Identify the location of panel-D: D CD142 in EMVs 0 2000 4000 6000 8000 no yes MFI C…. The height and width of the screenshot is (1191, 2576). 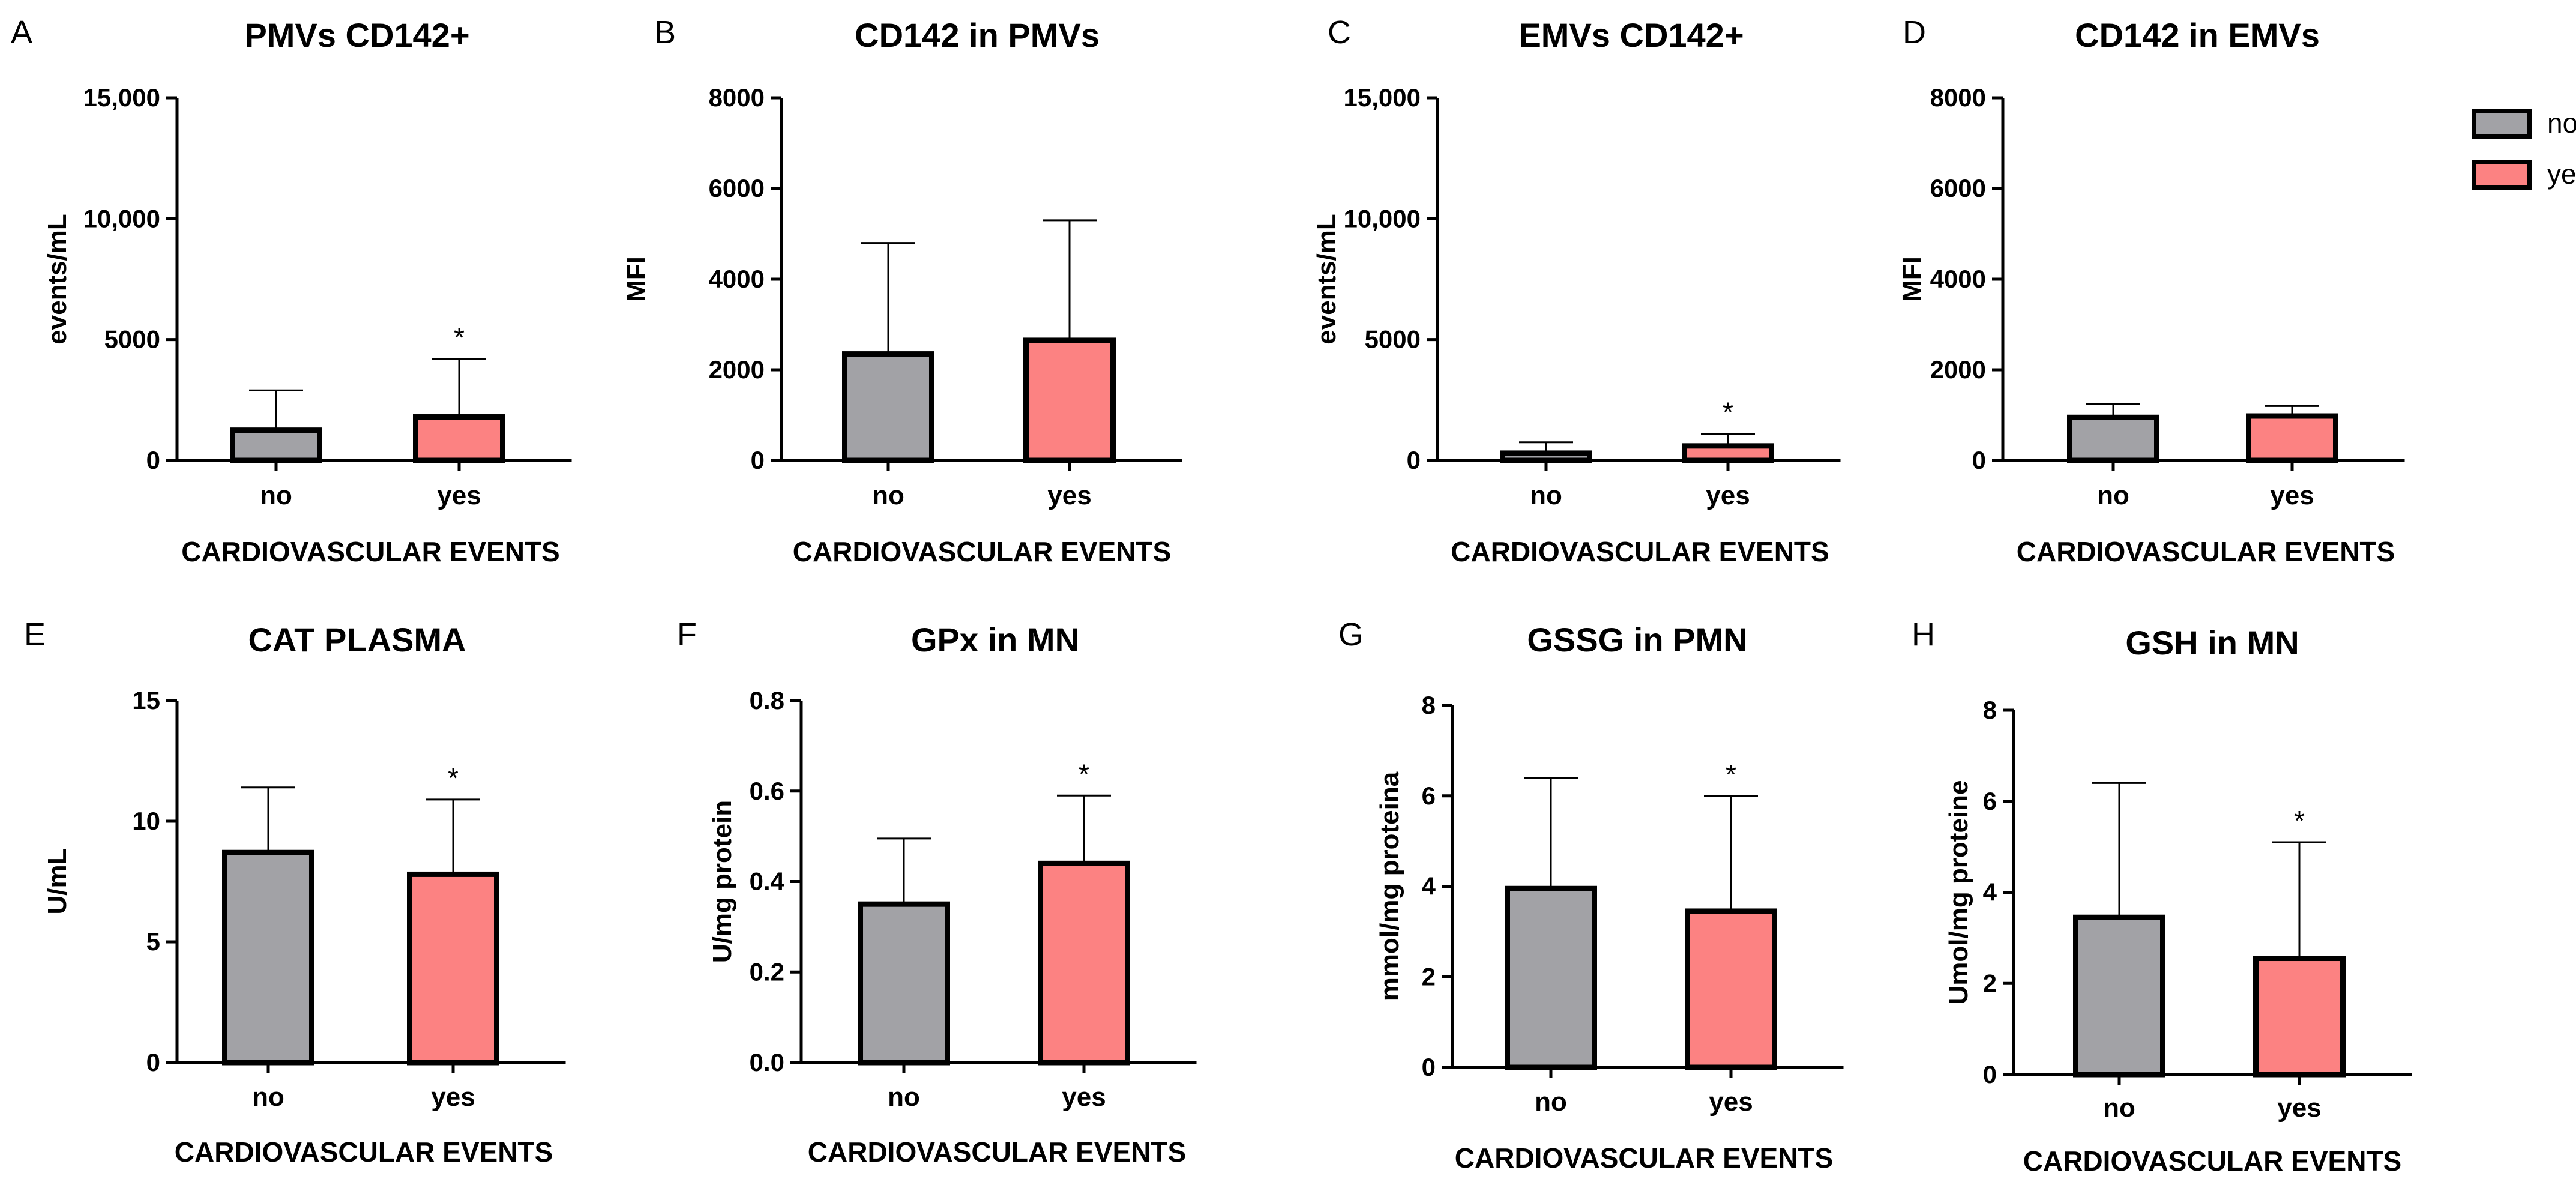
(2151, 290).